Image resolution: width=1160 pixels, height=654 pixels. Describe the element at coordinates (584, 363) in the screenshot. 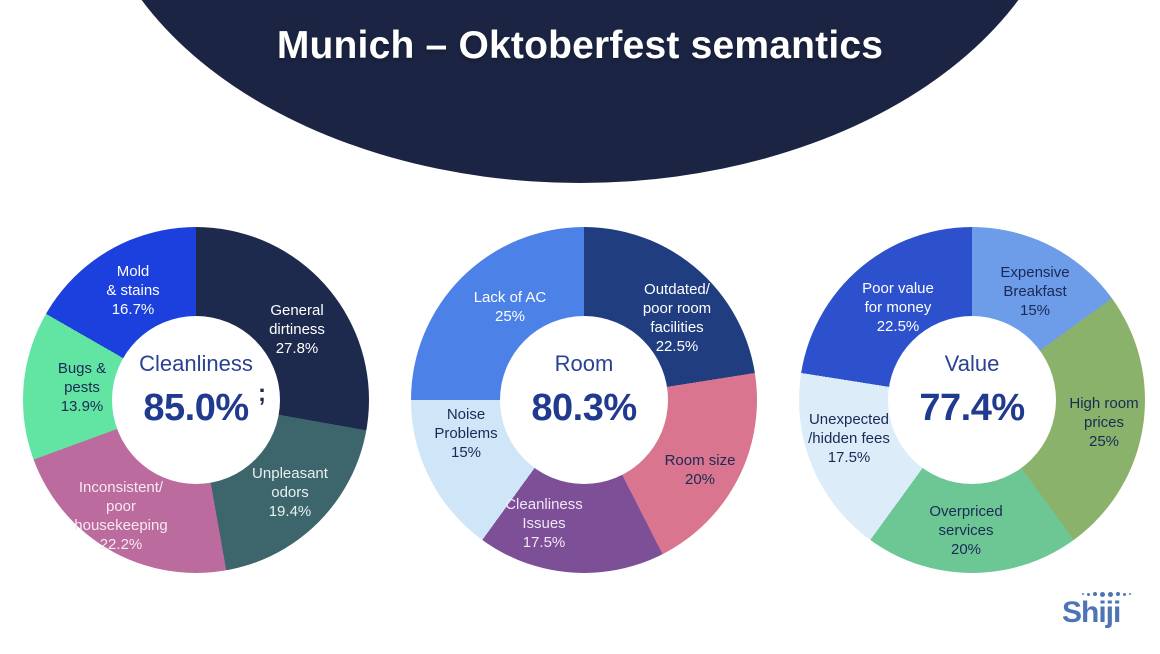

I see `donut-center-label: Room` at that location.